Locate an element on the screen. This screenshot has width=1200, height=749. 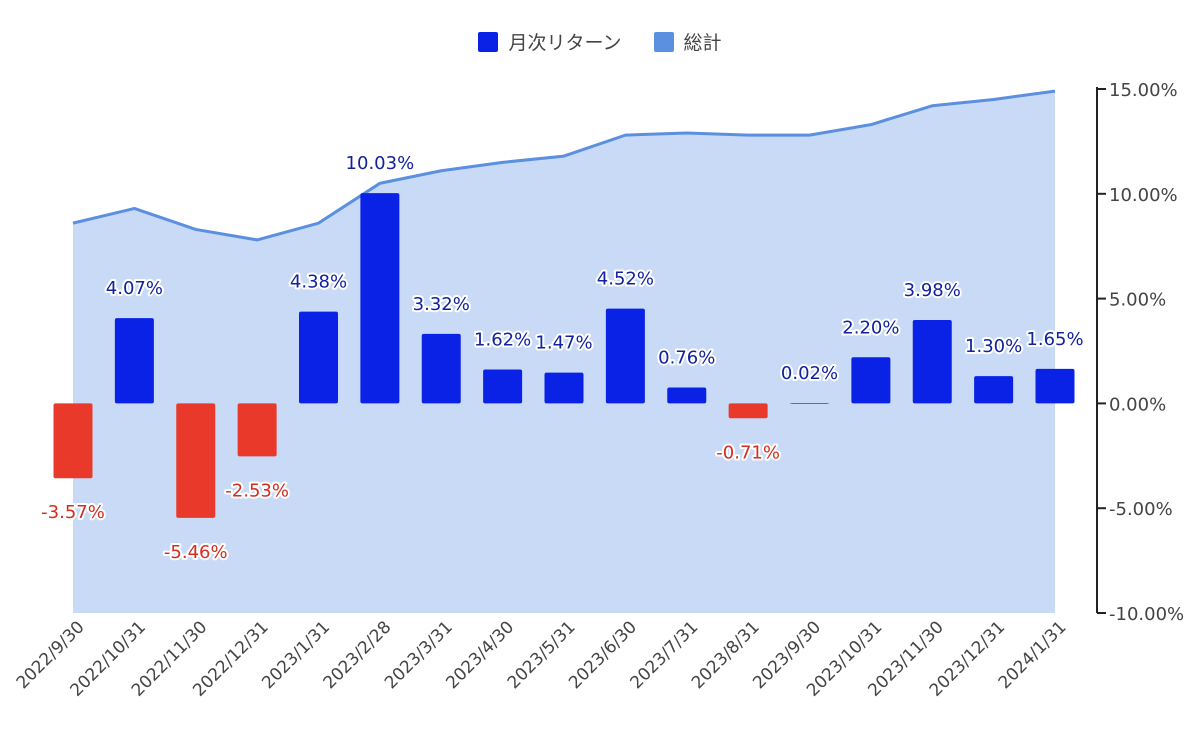
bar-2023/9/30 is located at coordinates (809, 403).